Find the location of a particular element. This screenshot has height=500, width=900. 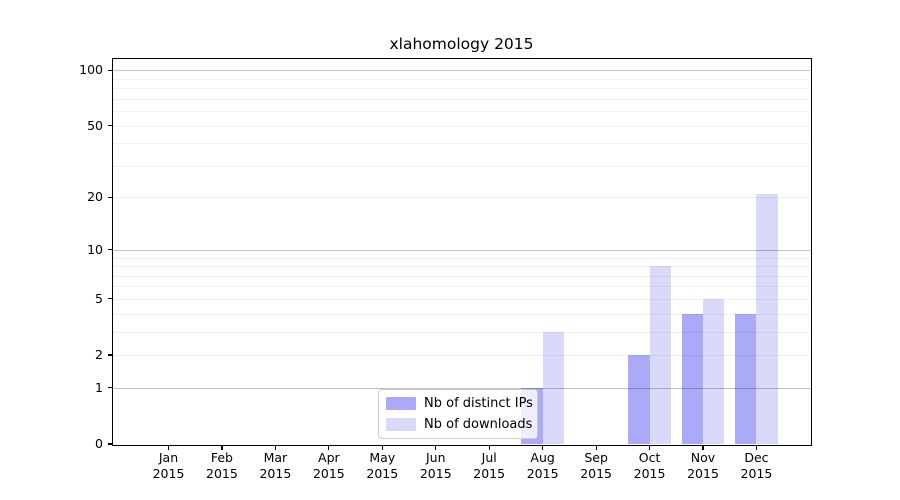

x-tick-month: Mar is located at coordinates (275, 457).